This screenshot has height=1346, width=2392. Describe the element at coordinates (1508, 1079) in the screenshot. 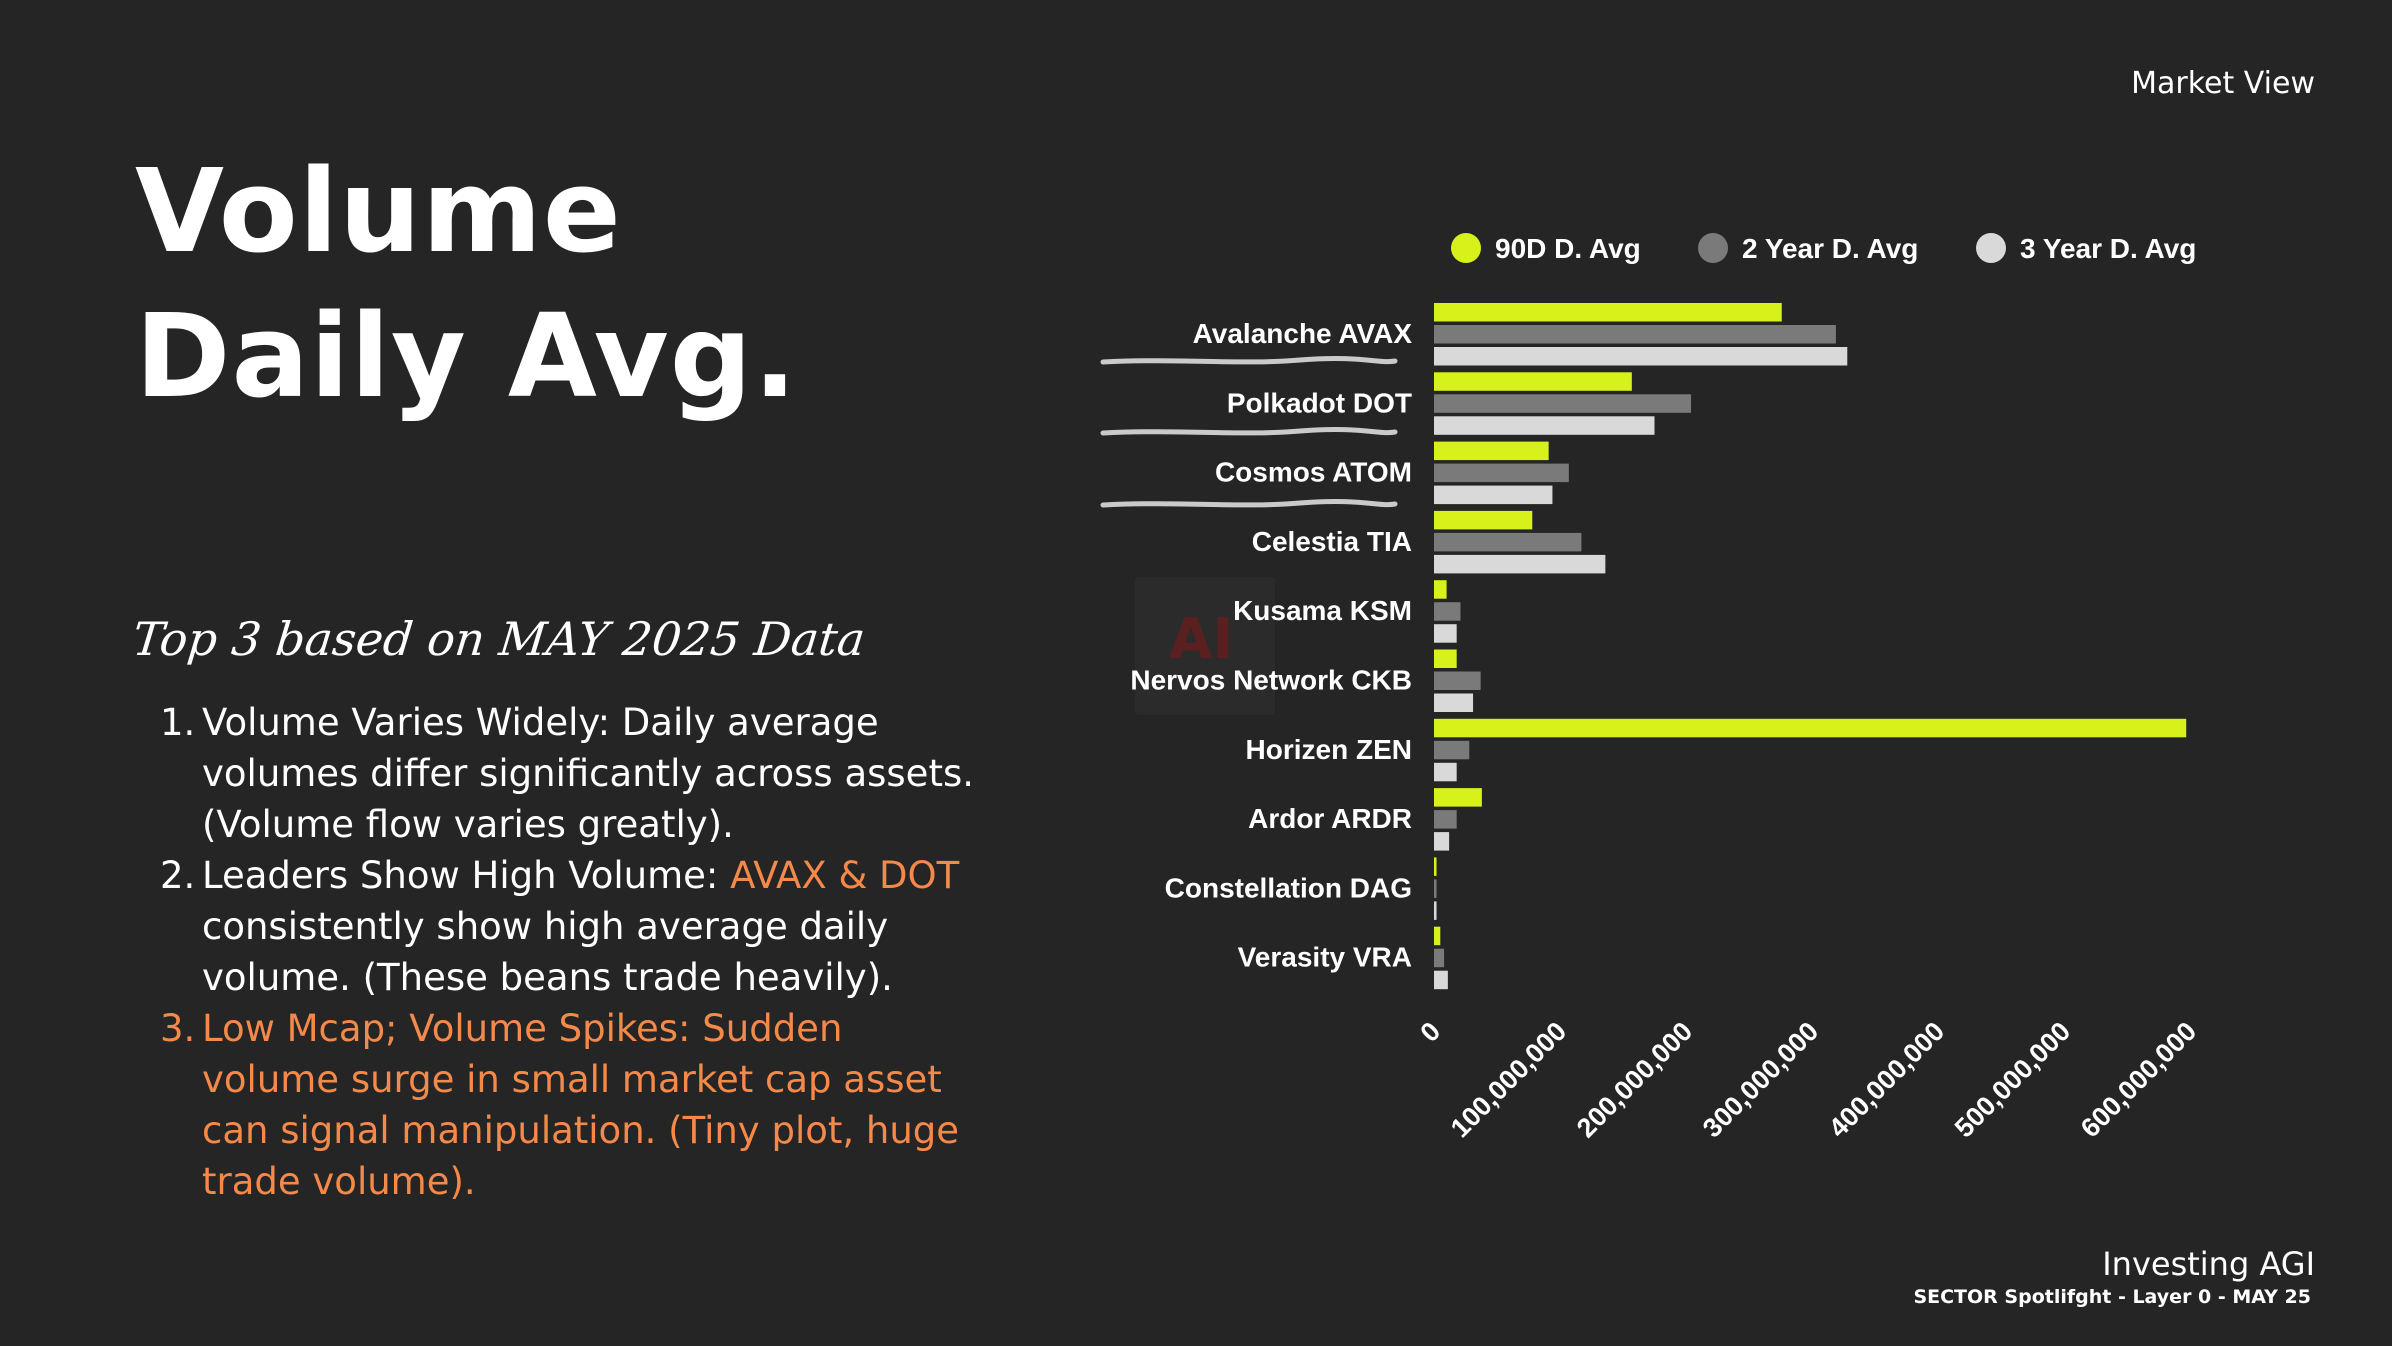

I see `x-tick-label: 100,000,000` at that location.